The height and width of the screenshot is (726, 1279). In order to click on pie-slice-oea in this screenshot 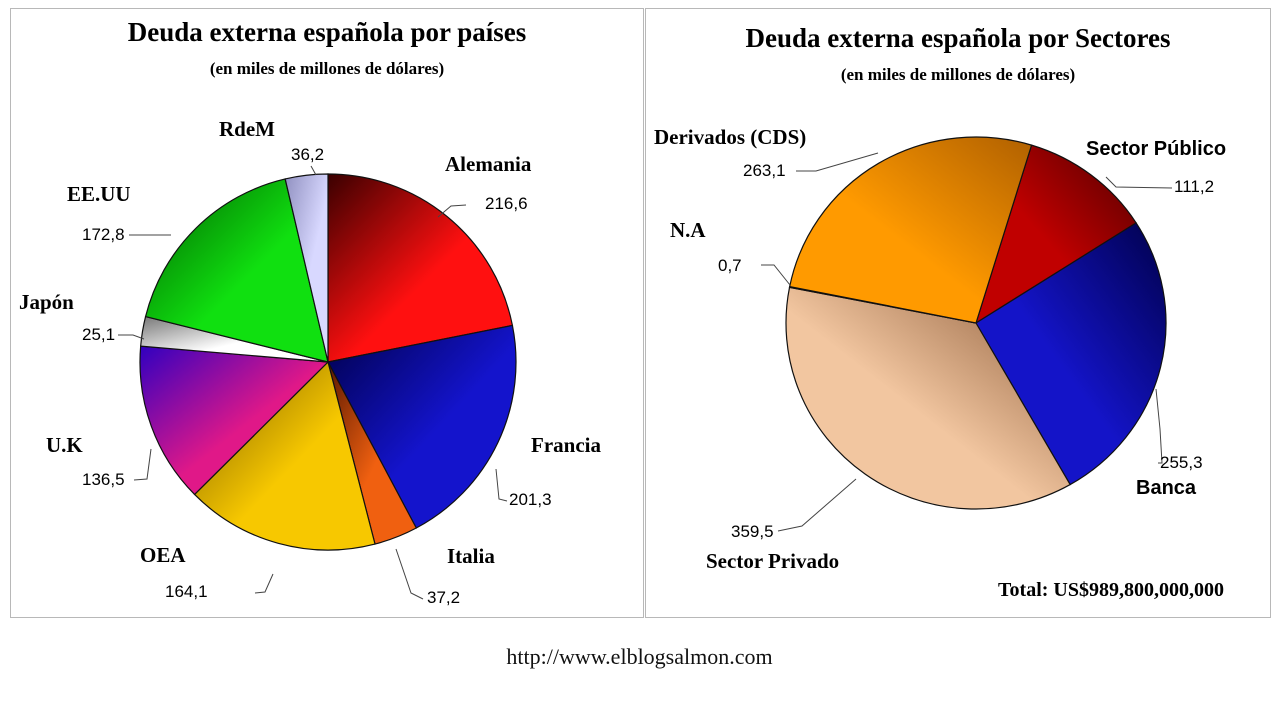, I will do `click(284, 455)`.